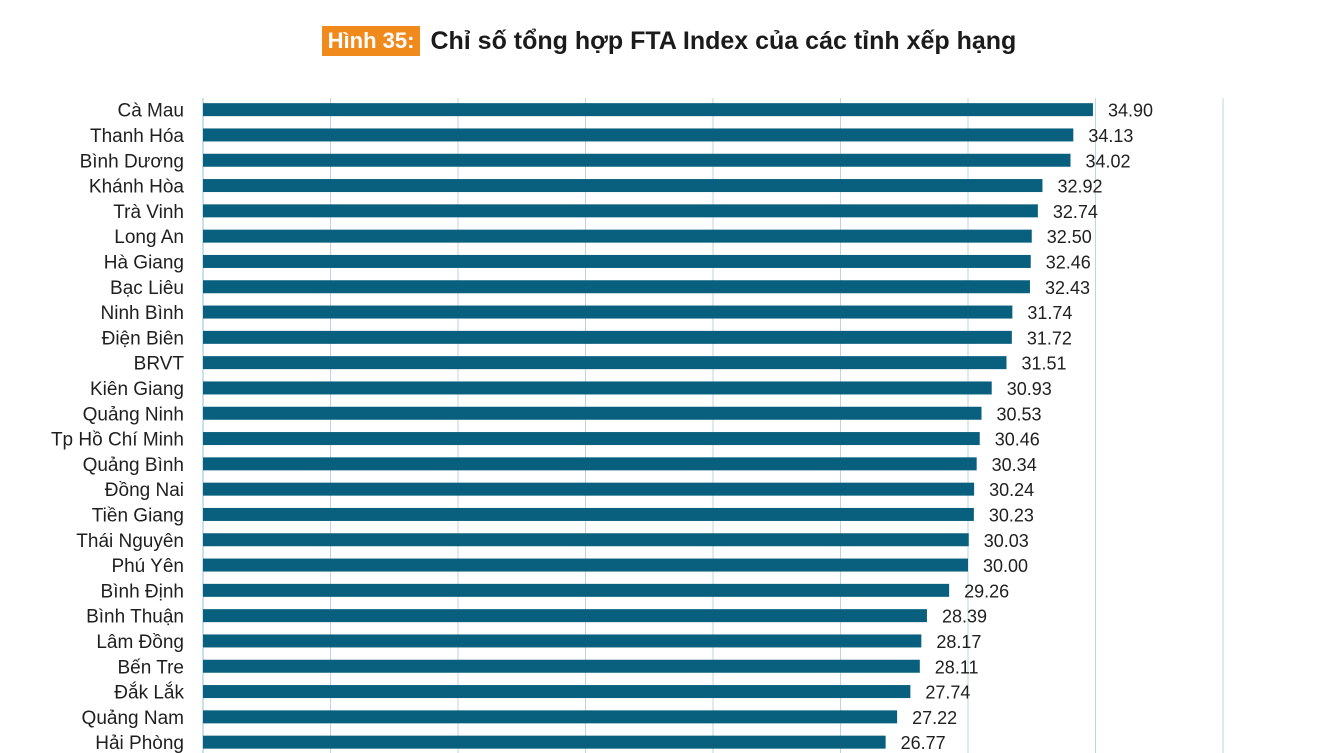  What do you see at coordinates (135, 617) in the screenshot?
I see `category-label: Bình Thuận` at bounding box center [135, 617].